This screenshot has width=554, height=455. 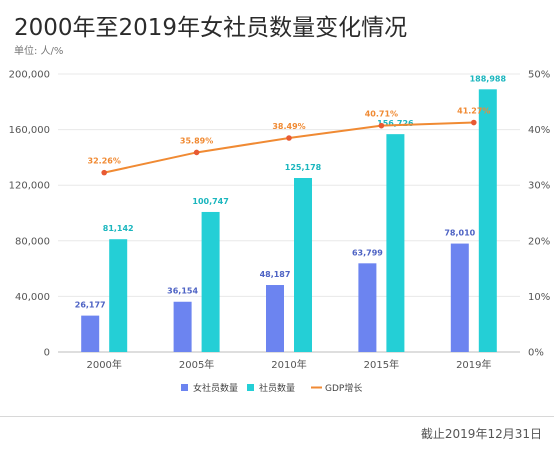 What do you see at coordinates (277, 388) in the screenshot?
I see `legend-members-label: 社员数量` at bounding box center [277, 388].